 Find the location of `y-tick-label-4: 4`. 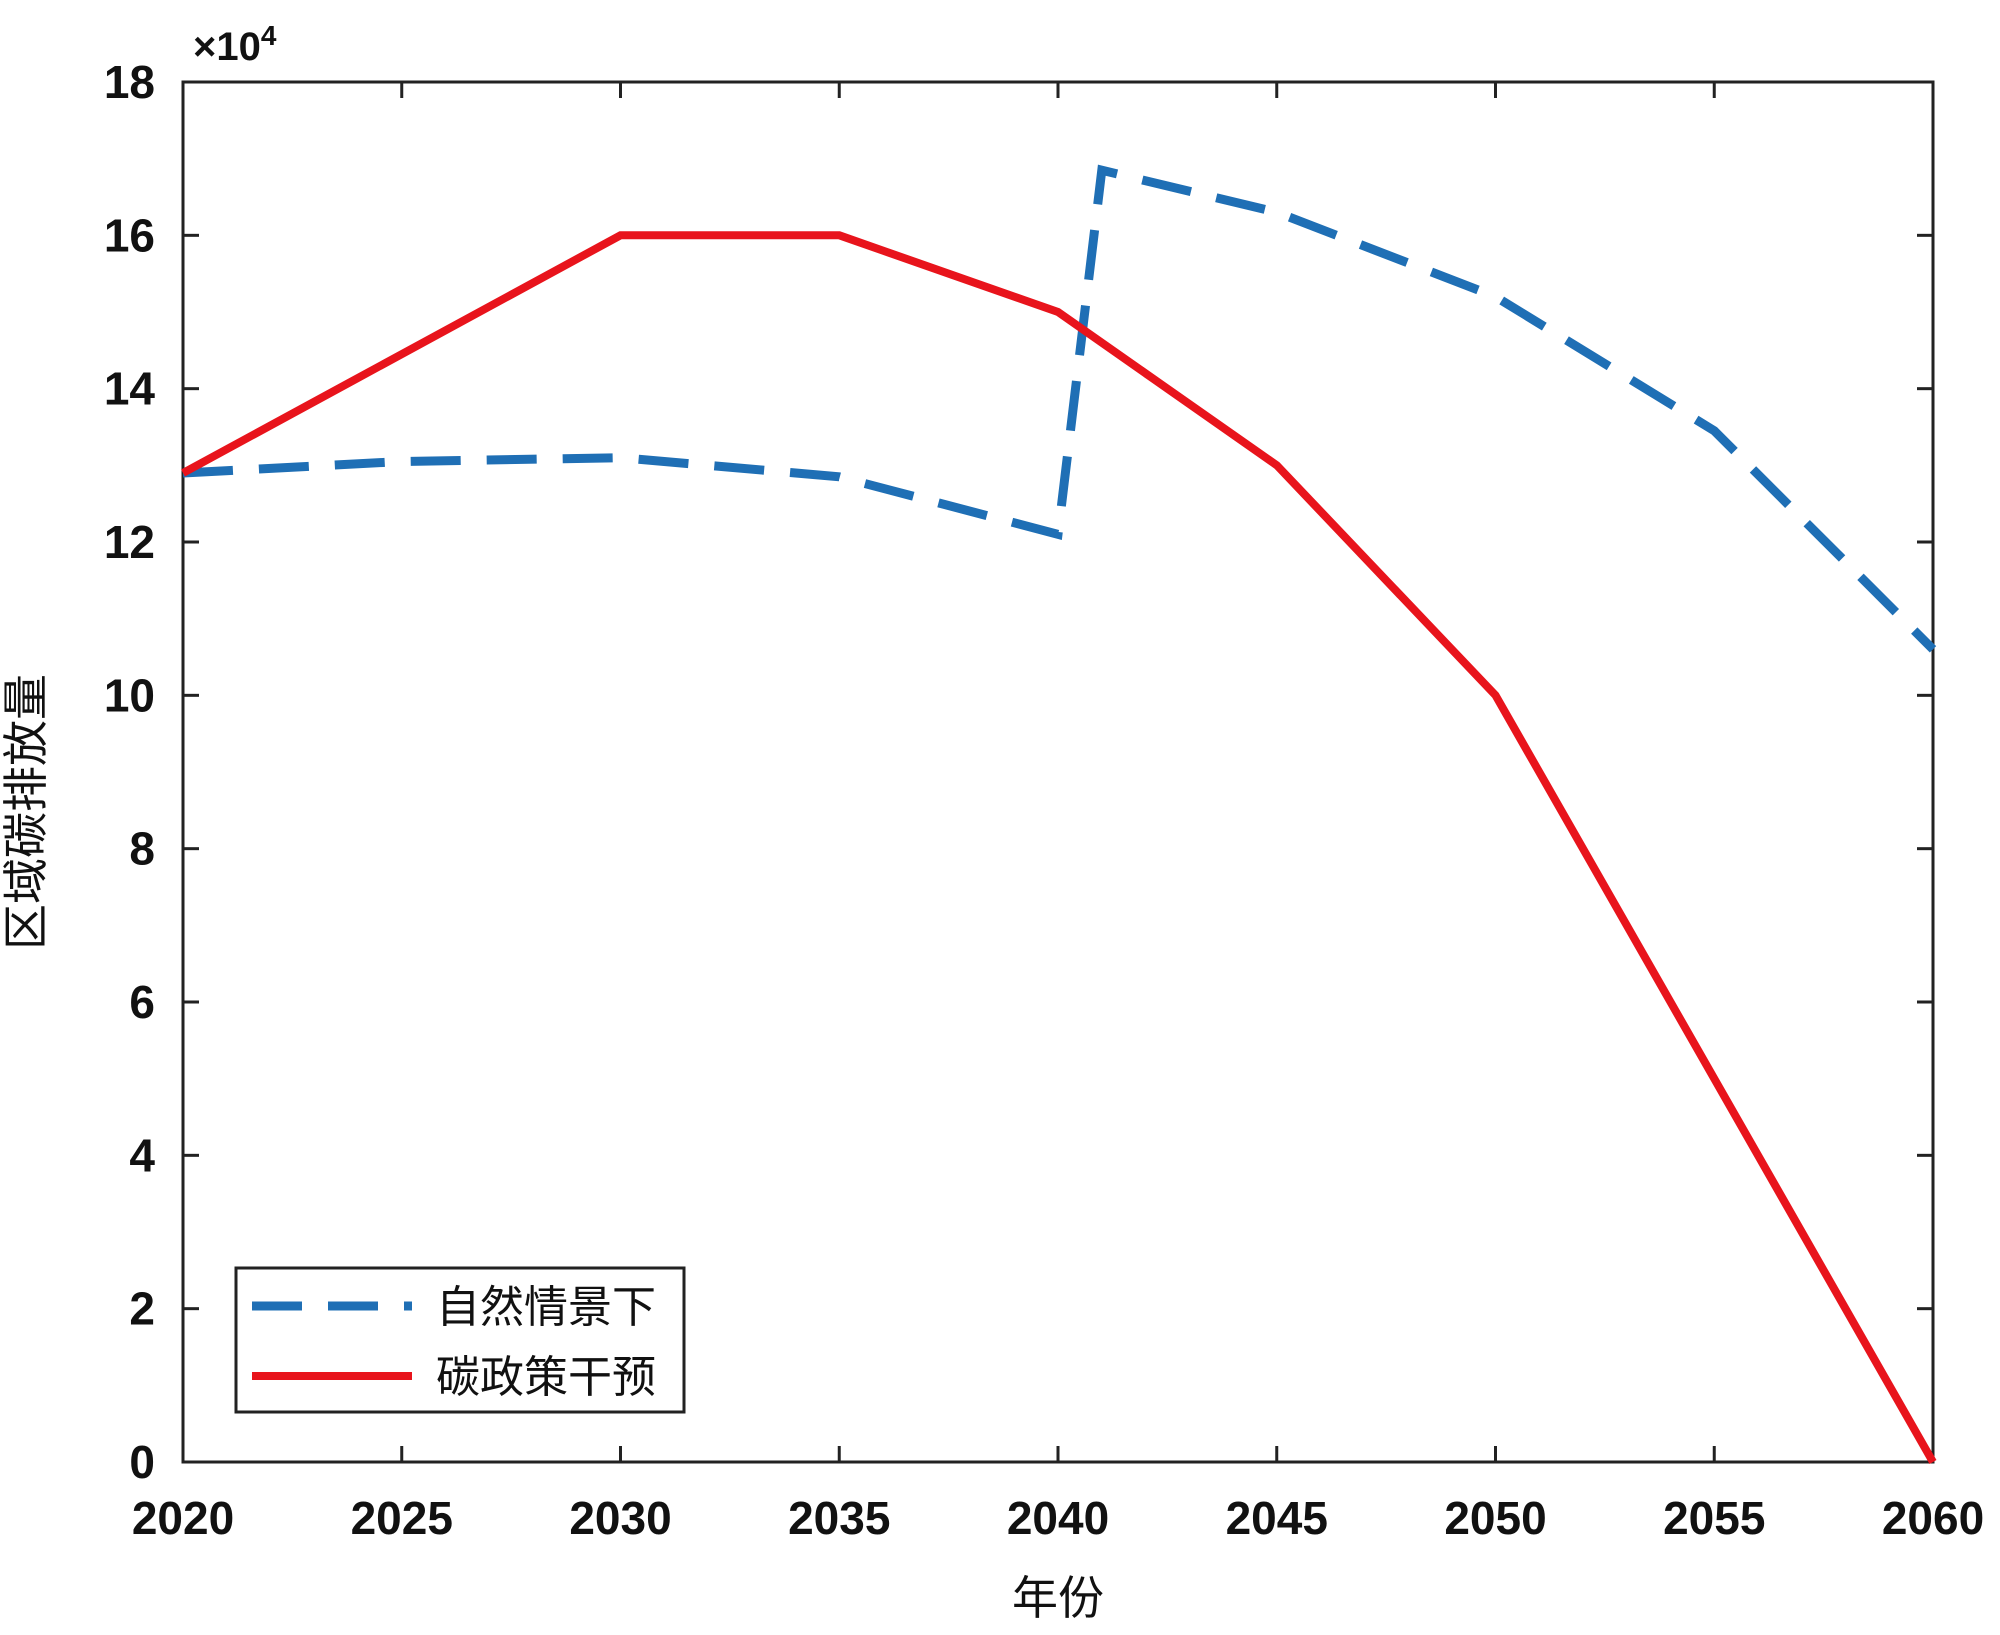

y-tick-label-4: 4 is located at coordinates (142, 1155).